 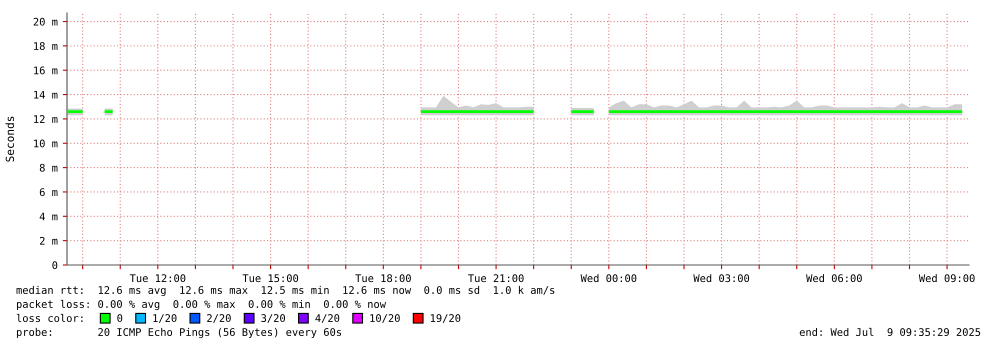 I want to click on y-tick-label: 2 m, so click(x=49, y=240).